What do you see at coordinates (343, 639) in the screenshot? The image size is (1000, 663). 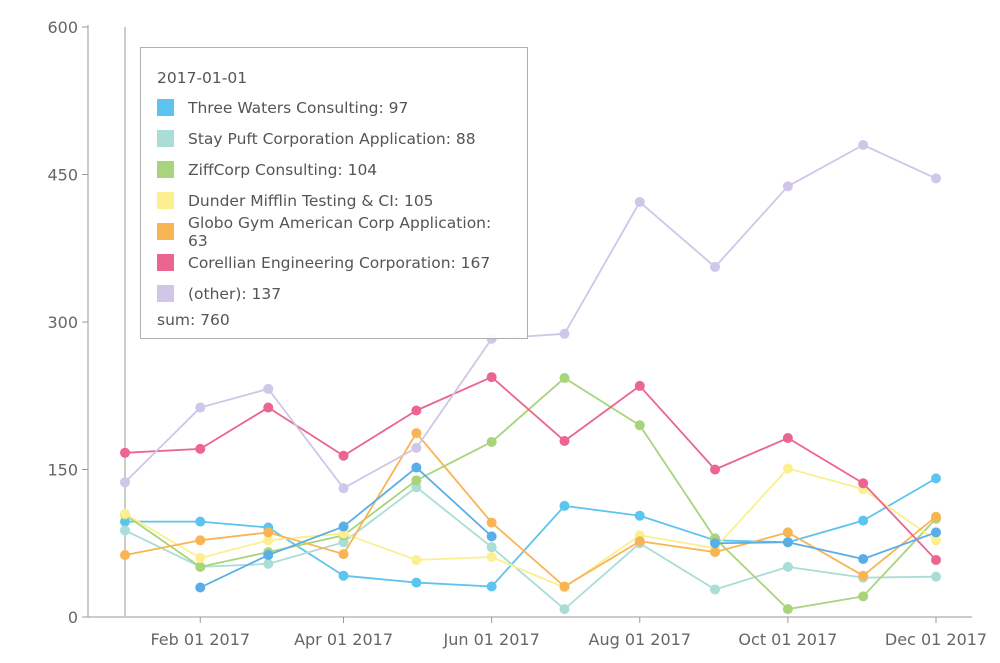 I see `x-tick-label: Apr 01 2017` at bounding box center [343, 639].